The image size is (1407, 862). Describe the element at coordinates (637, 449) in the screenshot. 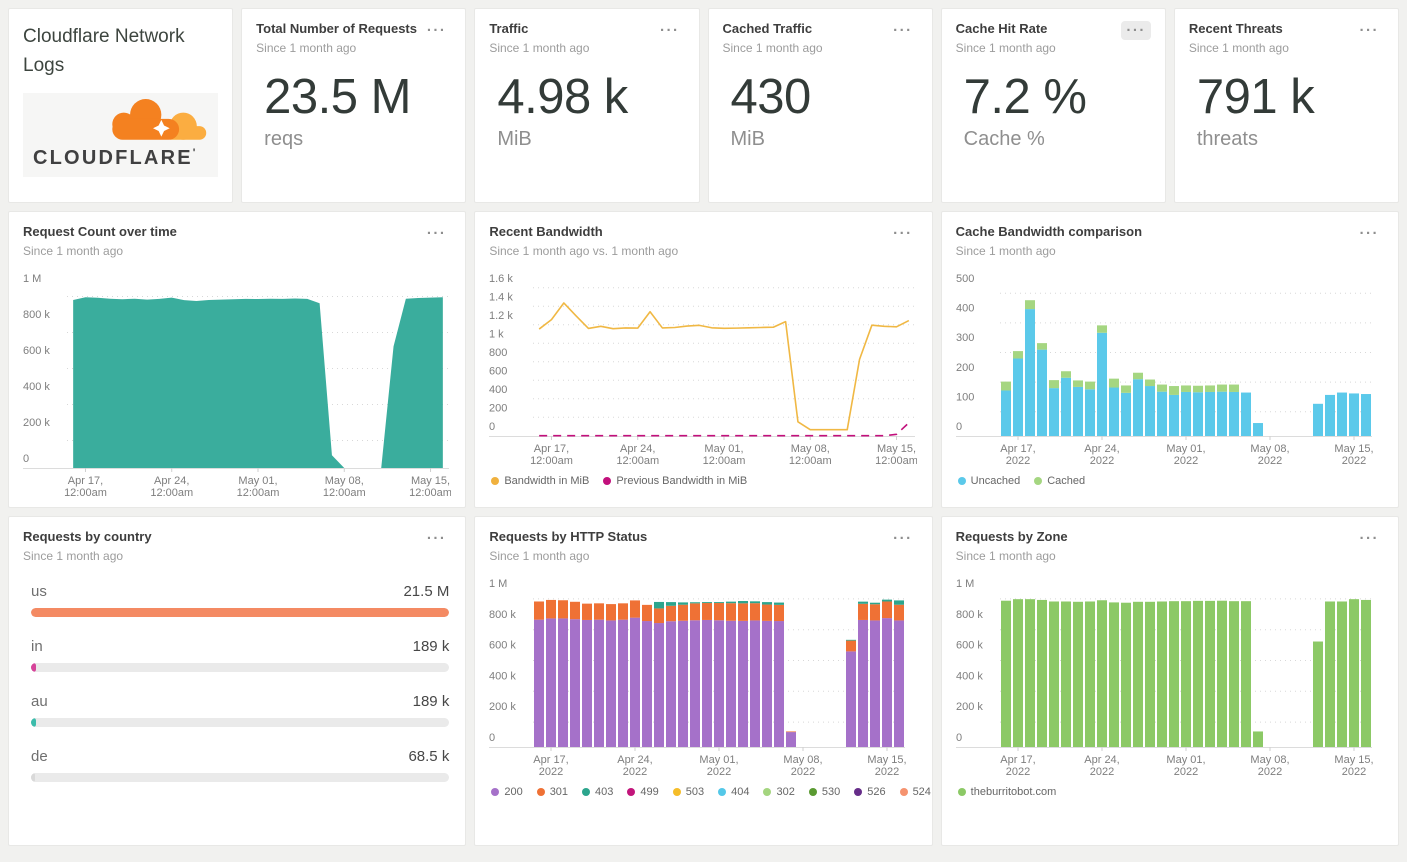

I see `x-axis-label: Apr 24,` at that location.